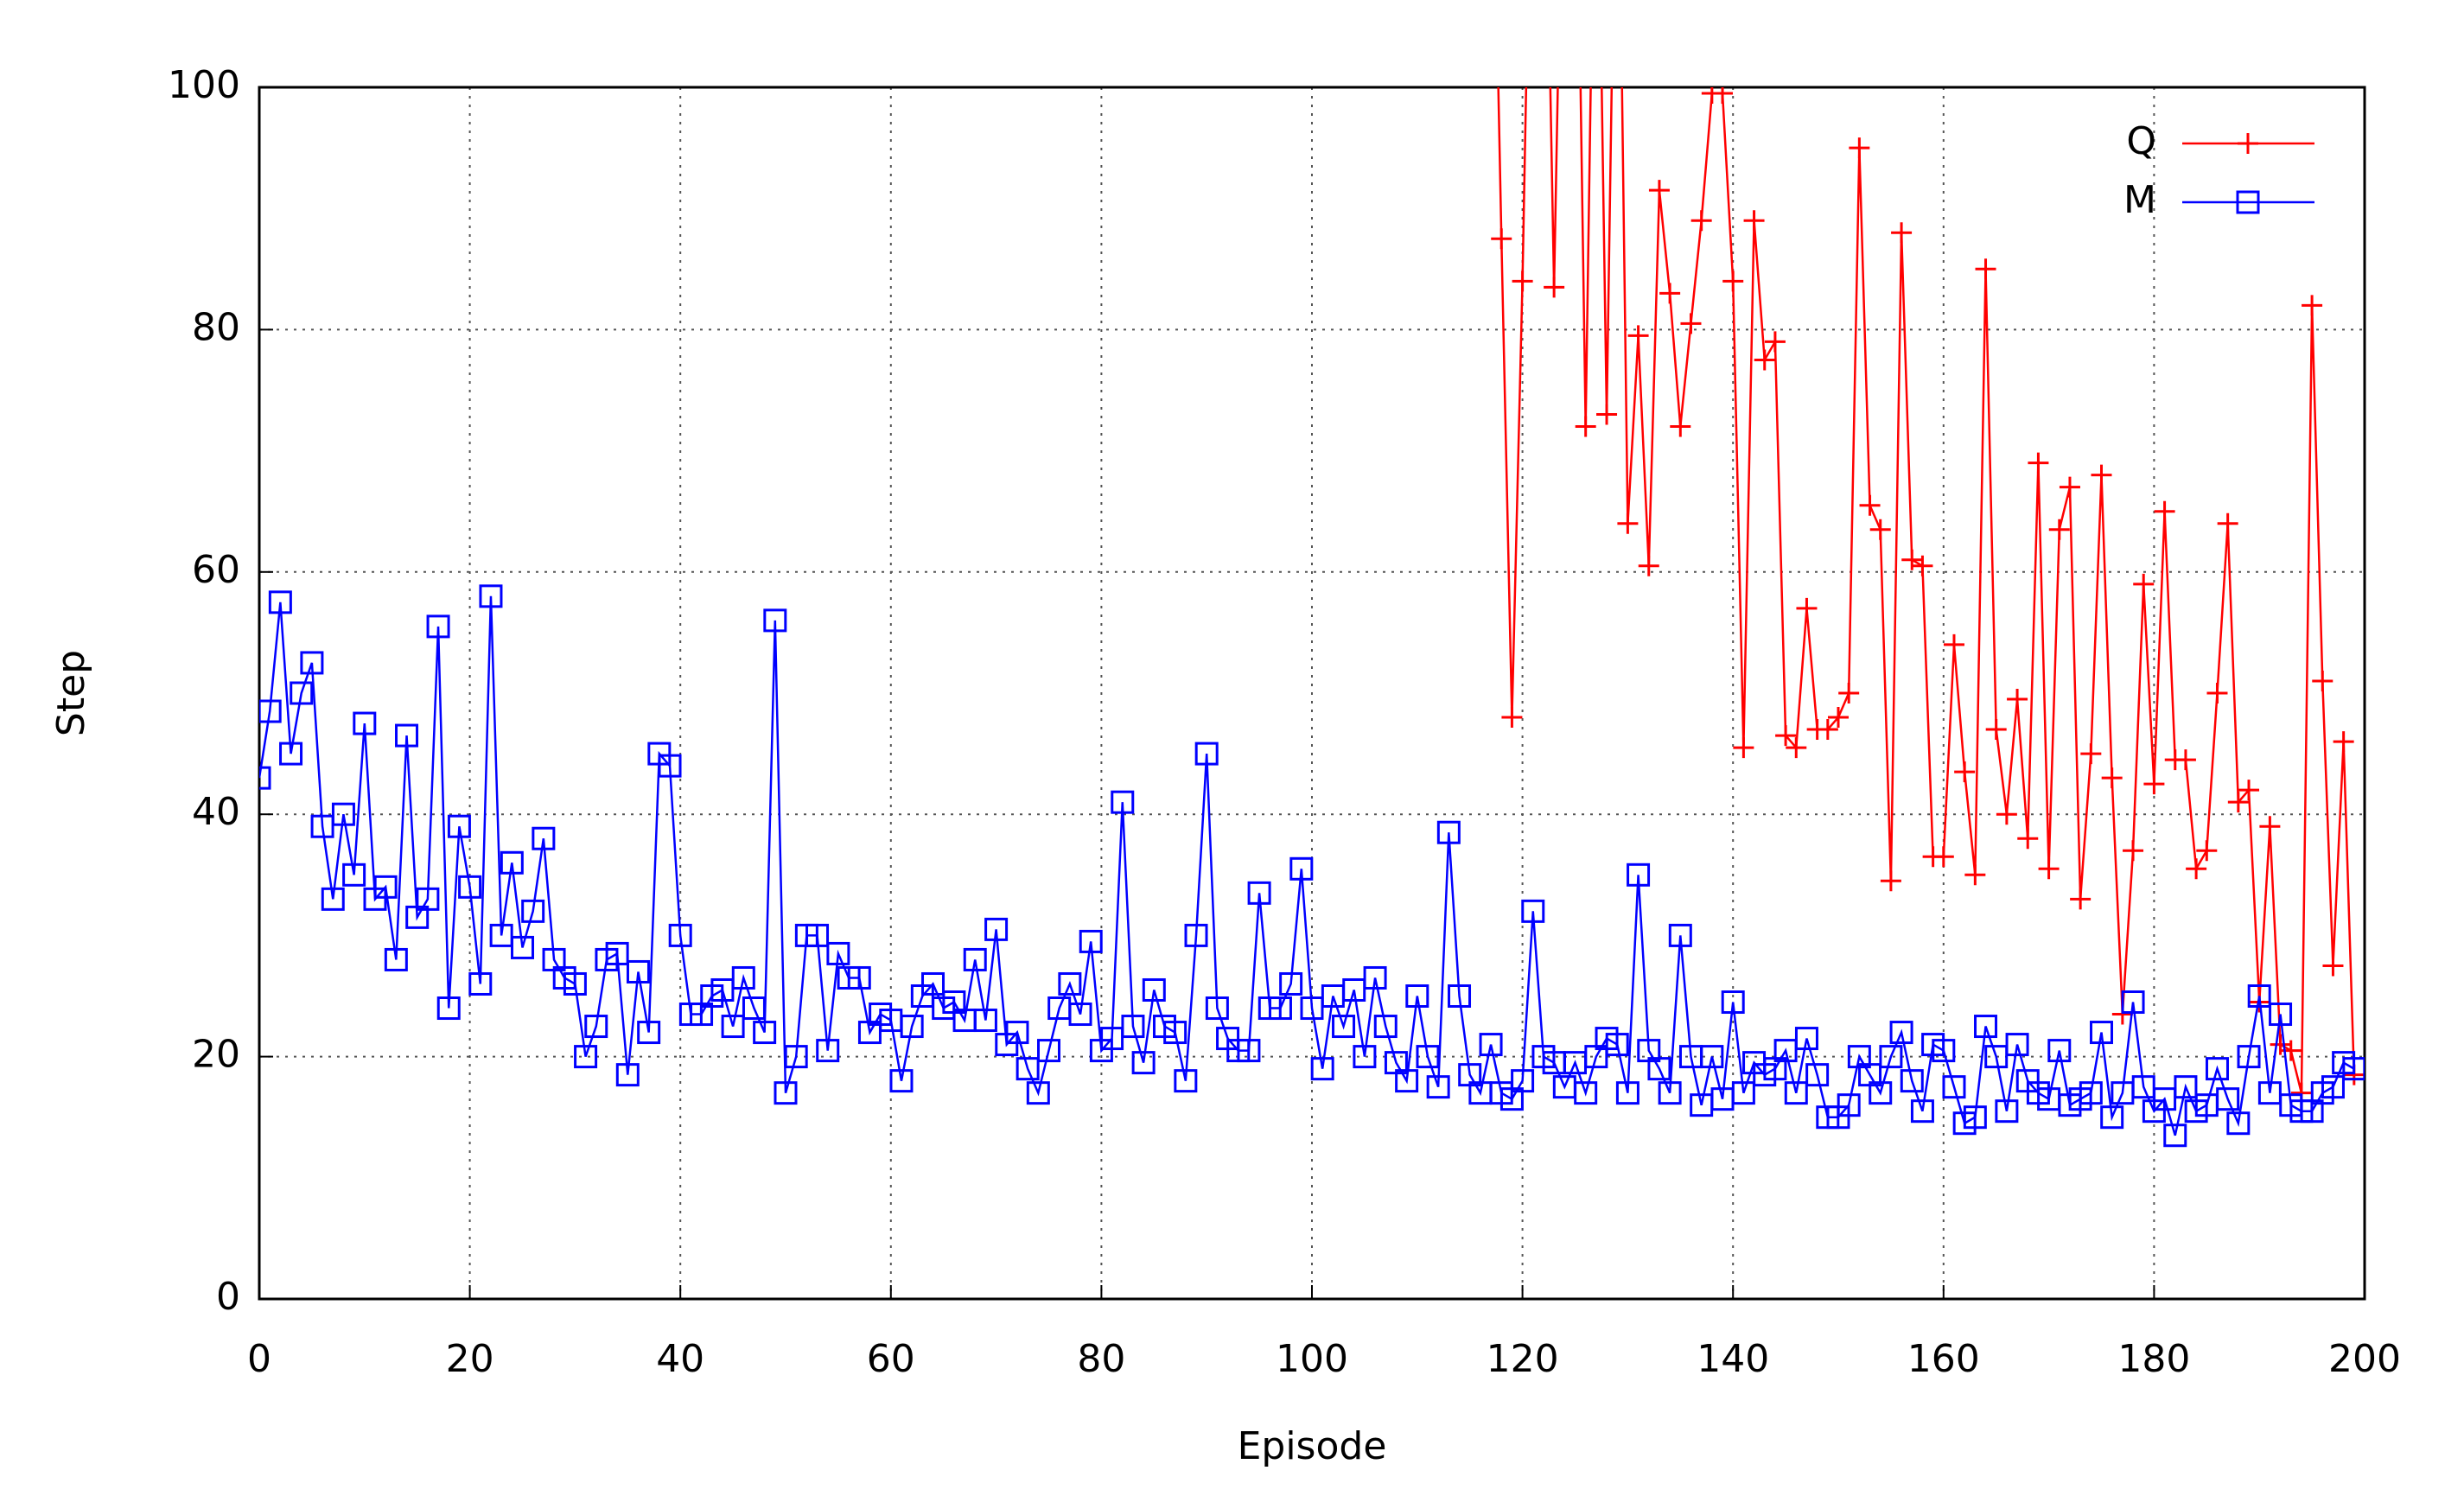 This screenshot has width=2464, height=1496. What do you see at coordinates (216, 570) in the screenshot?
I see `y-tick-label: 60` at bounding box center [216, 570].